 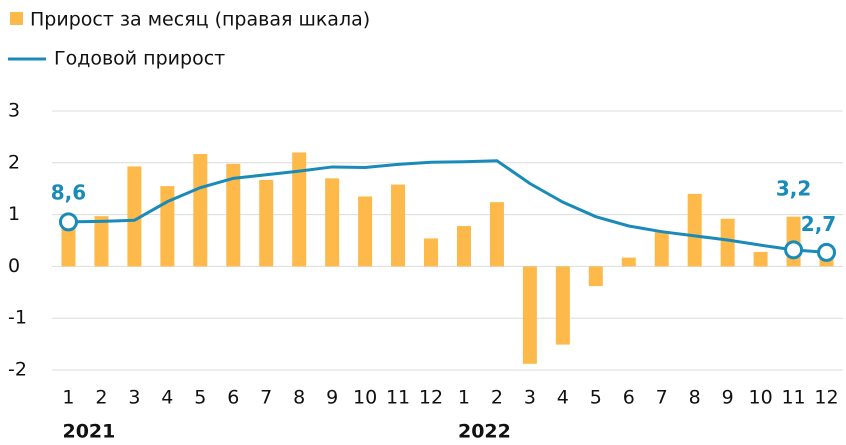 I want to click on y-tick-label: 2, so click(x=14, y=162).